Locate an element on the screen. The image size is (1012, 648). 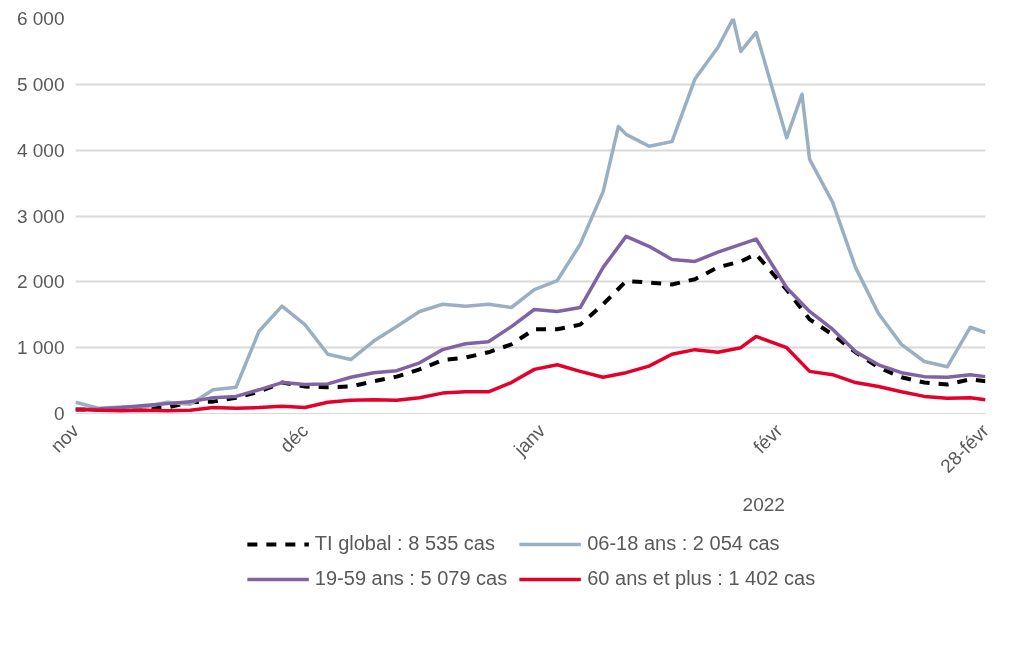
y-tick-label: 3 000 is located at coordinates (40, 216).